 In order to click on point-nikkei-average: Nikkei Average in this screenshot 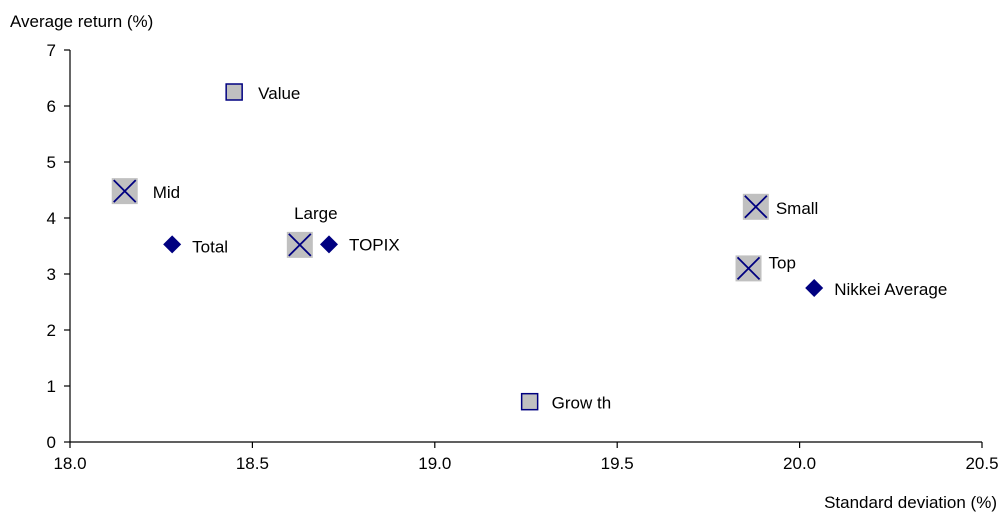, I will do `click(876, 289)`.